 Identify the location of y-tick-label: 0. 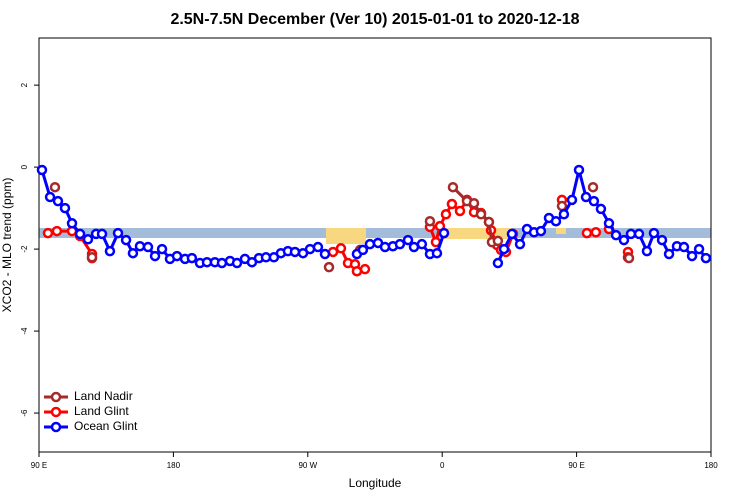
(24, 166).